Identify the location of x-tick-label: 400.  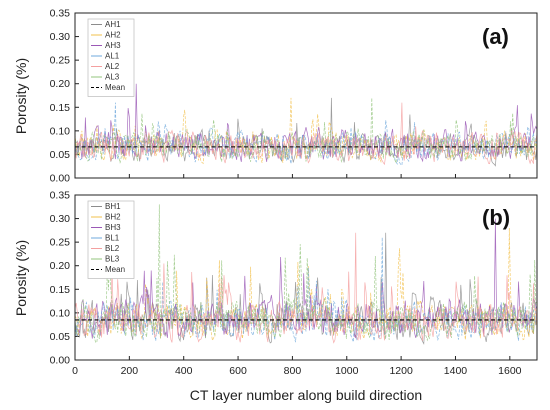
(184, 371).